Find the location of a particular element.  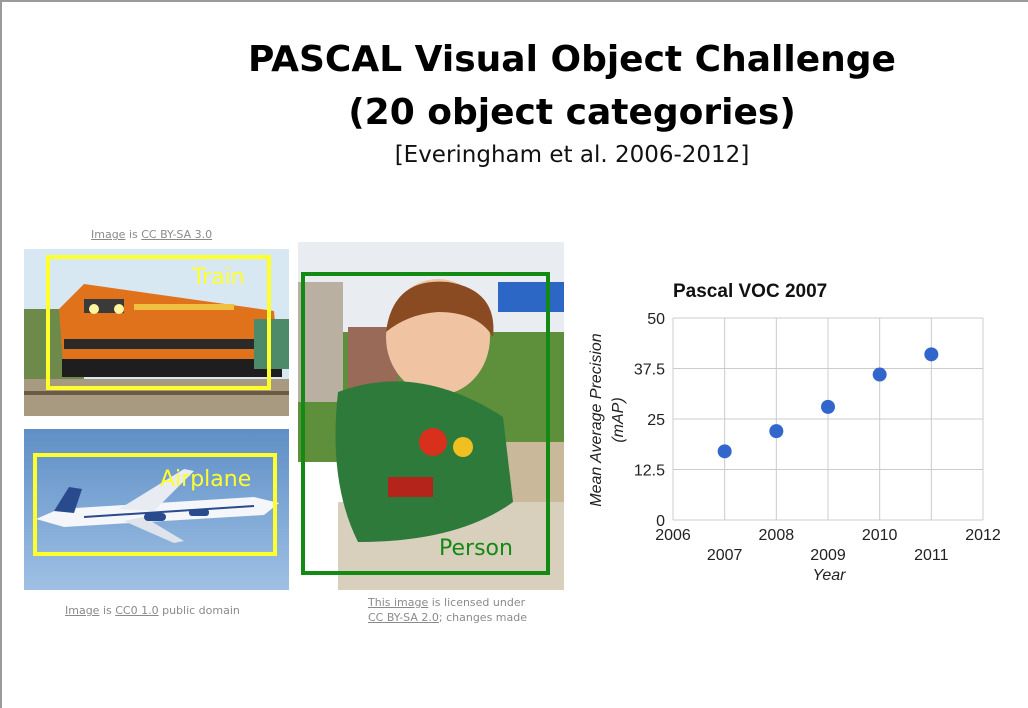

y-tick-label: 12.5 is located at coordinates (649, 471).